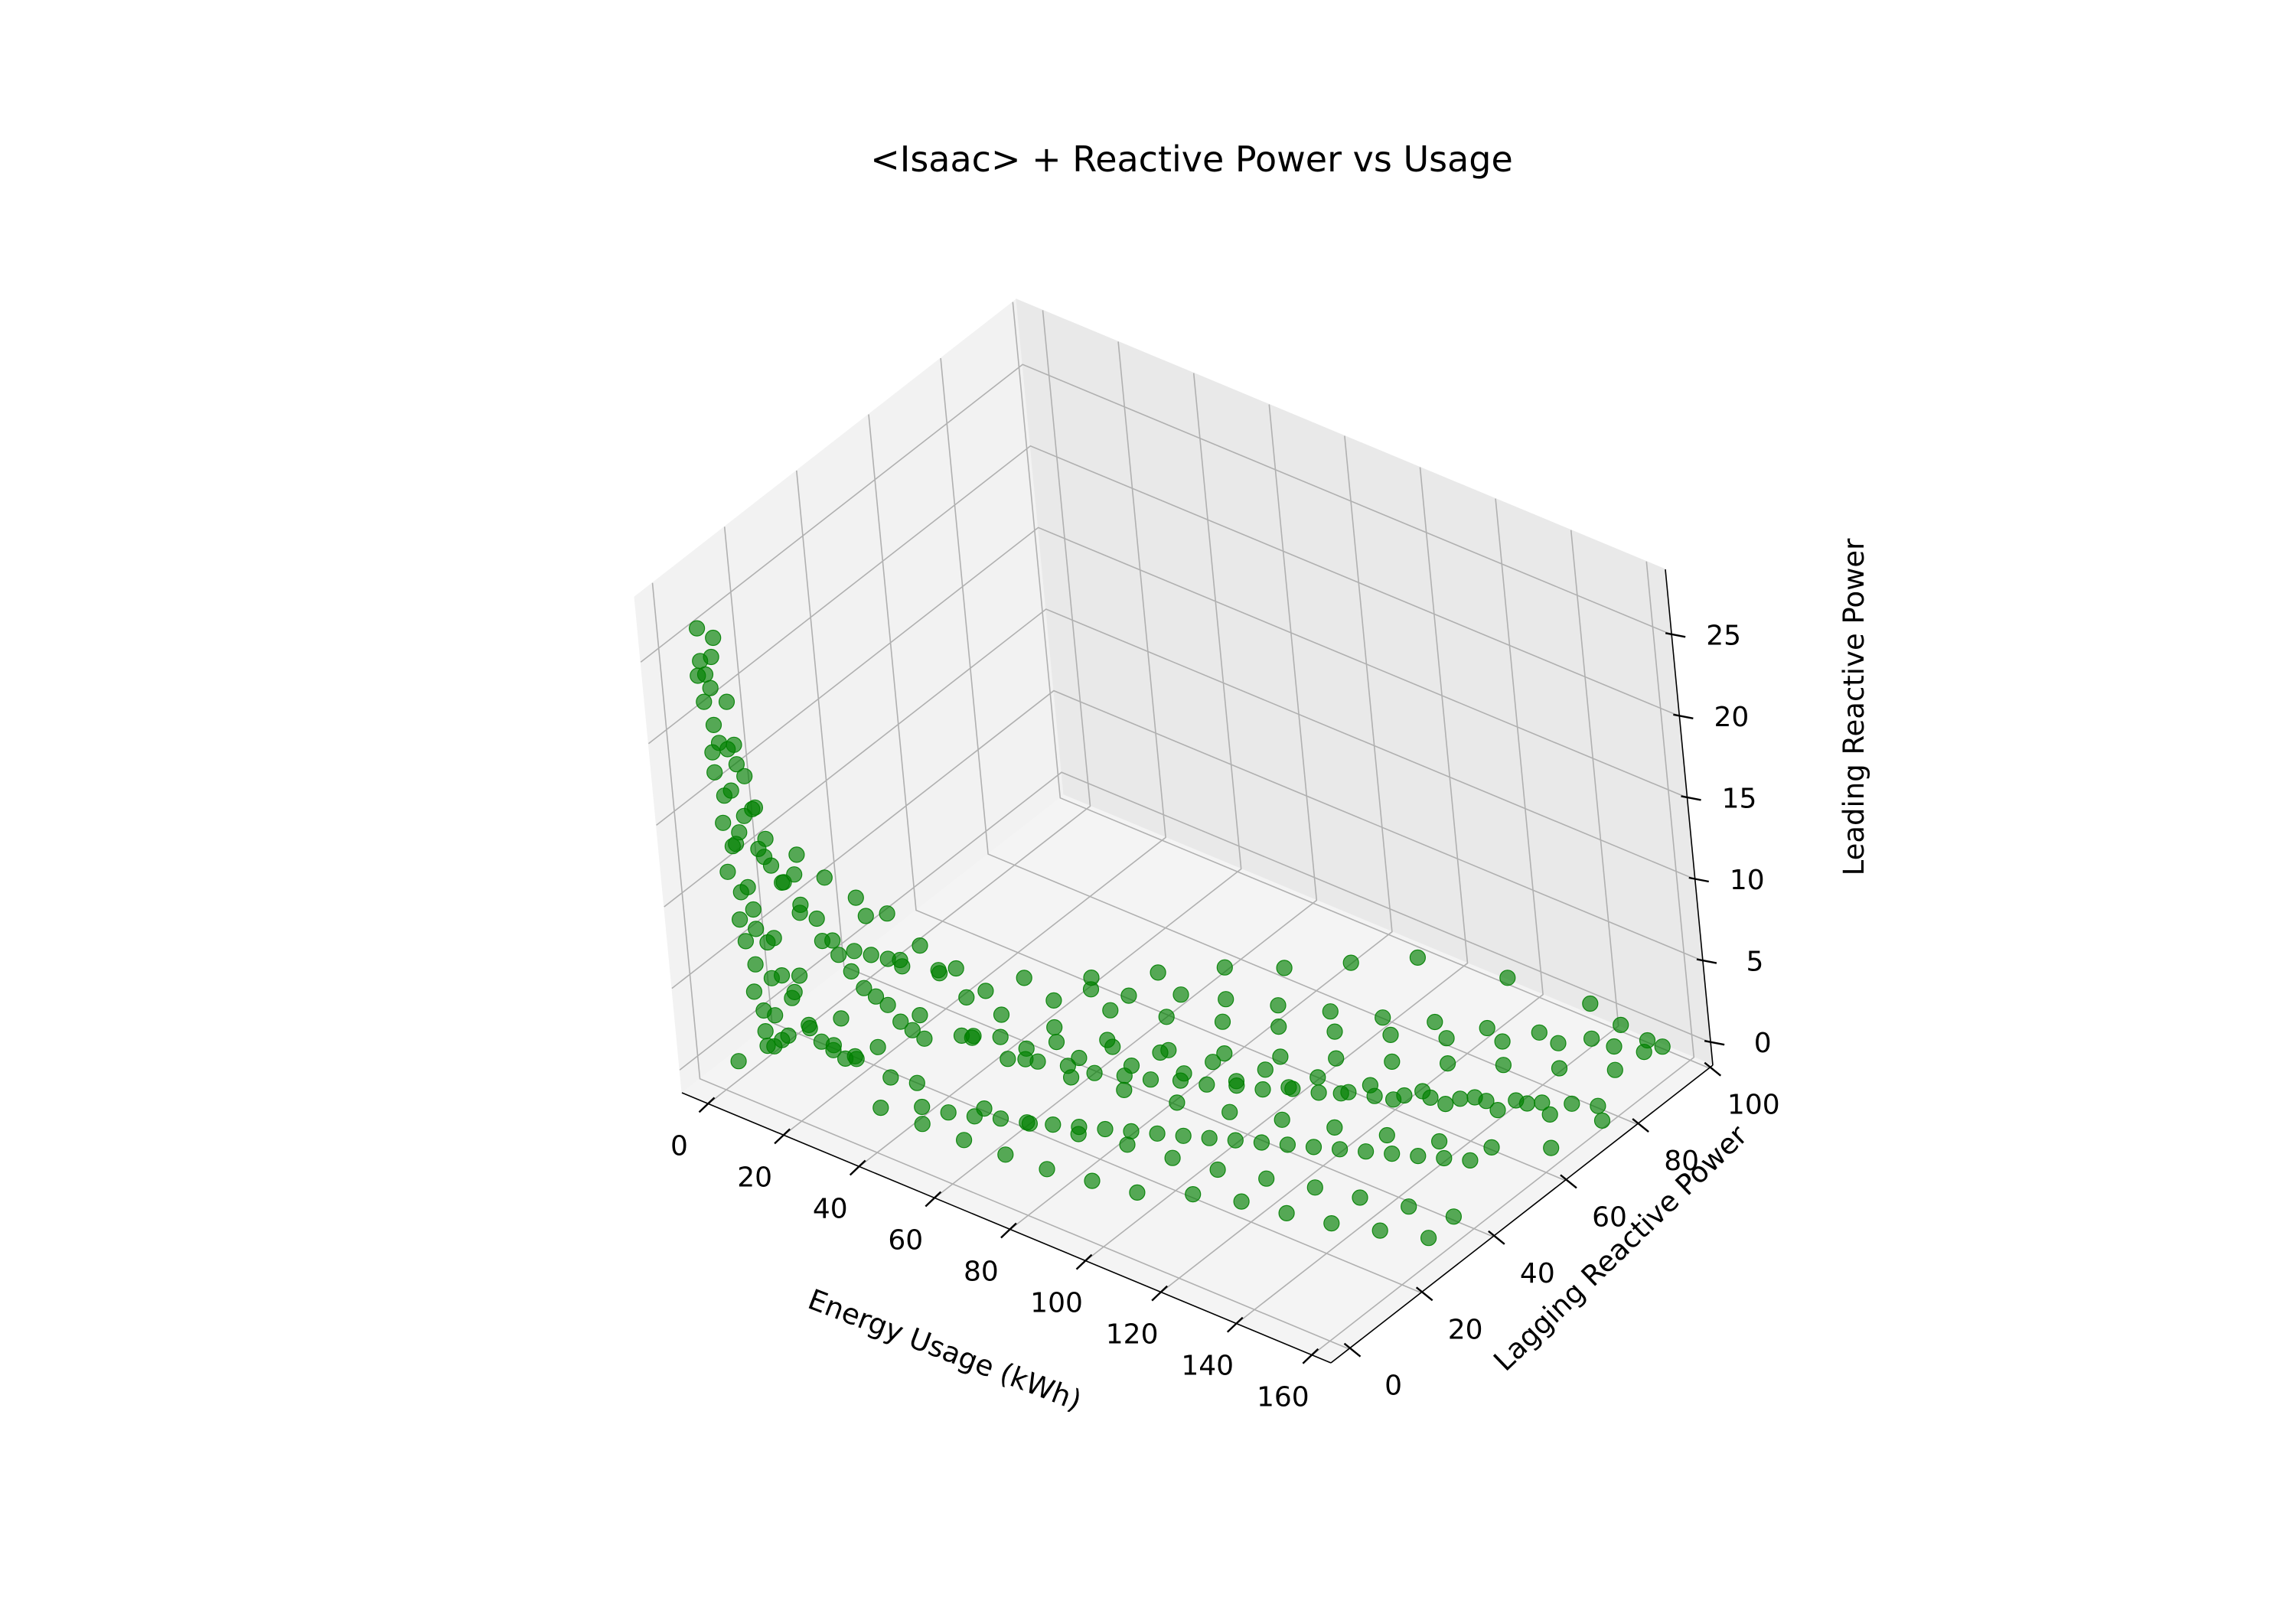  I want to click on y-axis-line, so click(1522, 1214).